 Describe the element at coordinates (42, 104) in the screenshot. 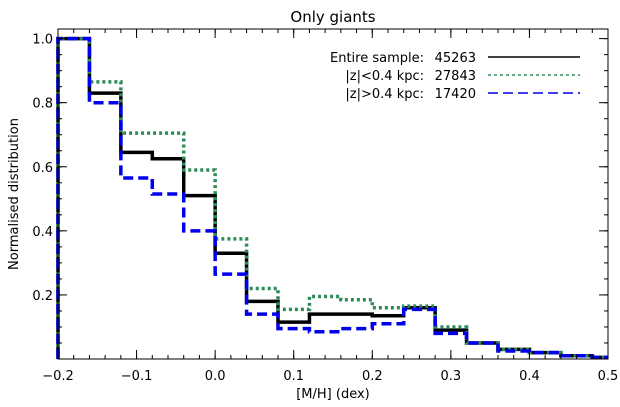

I see `y-tick-label: 0.8` at that location.